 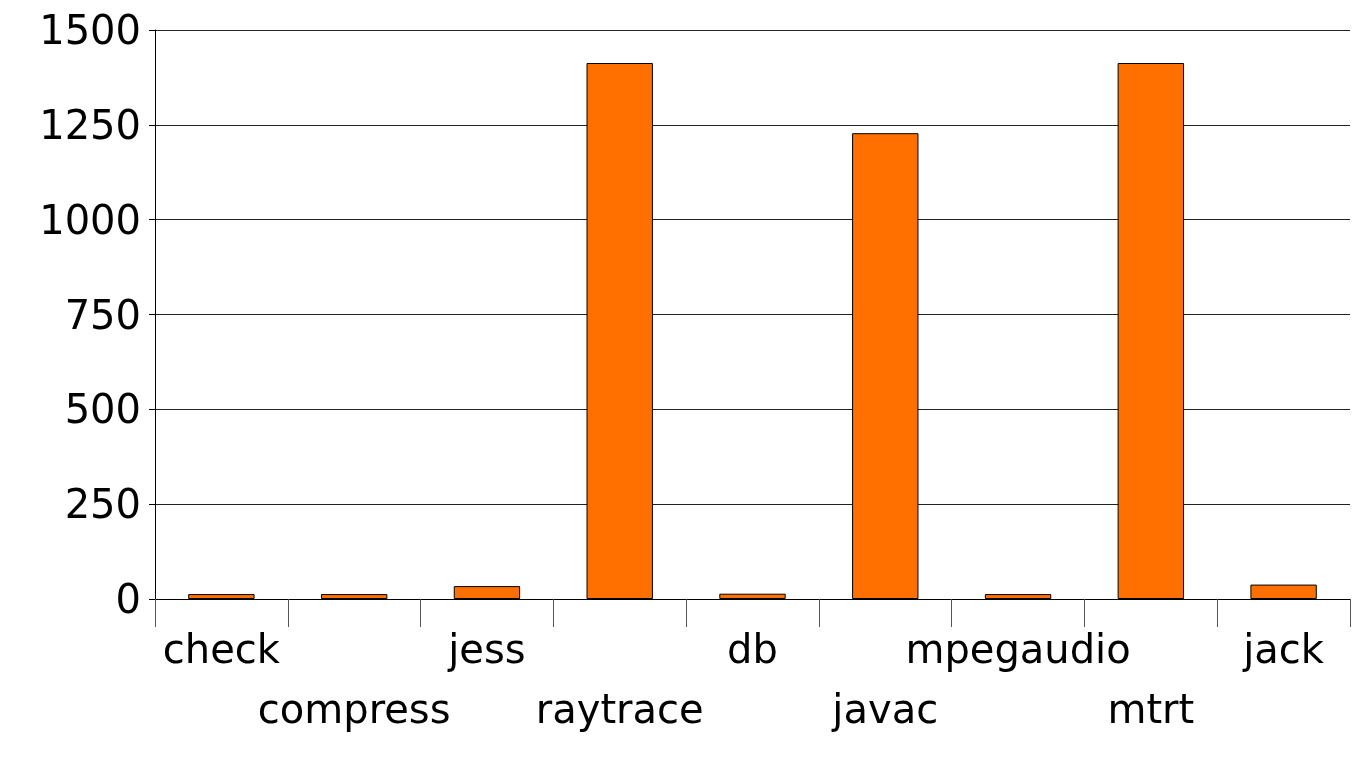 What do you see at coordinates (1283, 649) in the screenshot?
I see `x-tick-label: jack` at bounding box center [1283, 649].